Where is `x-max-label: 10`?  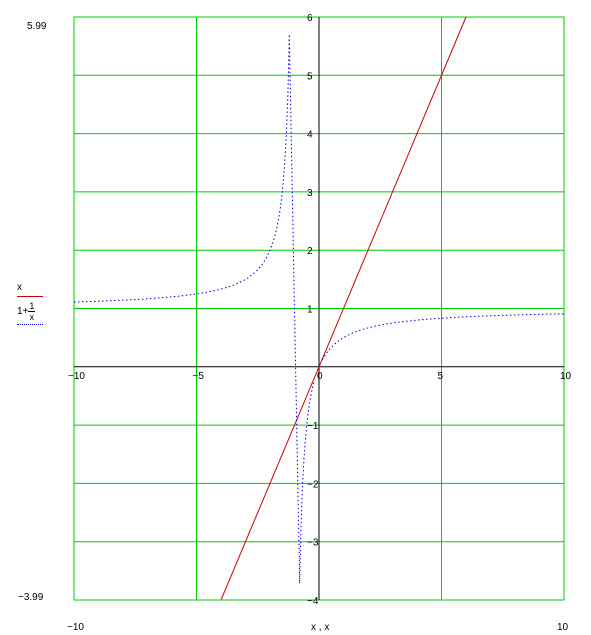
x-max-label: 10 is located at coordinates (563, 627).